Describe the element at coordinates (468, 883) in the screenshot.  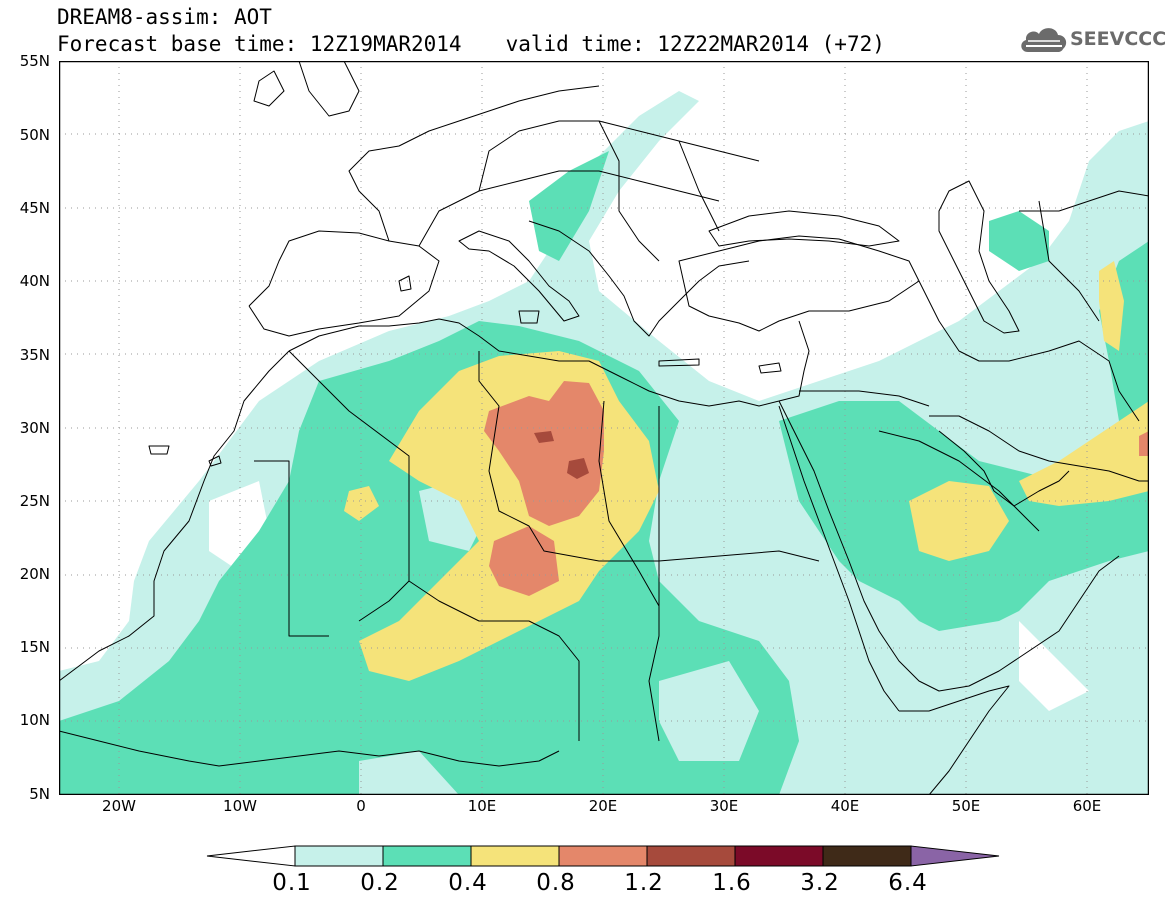
I see `legend-level-label: 0.4` at that location.